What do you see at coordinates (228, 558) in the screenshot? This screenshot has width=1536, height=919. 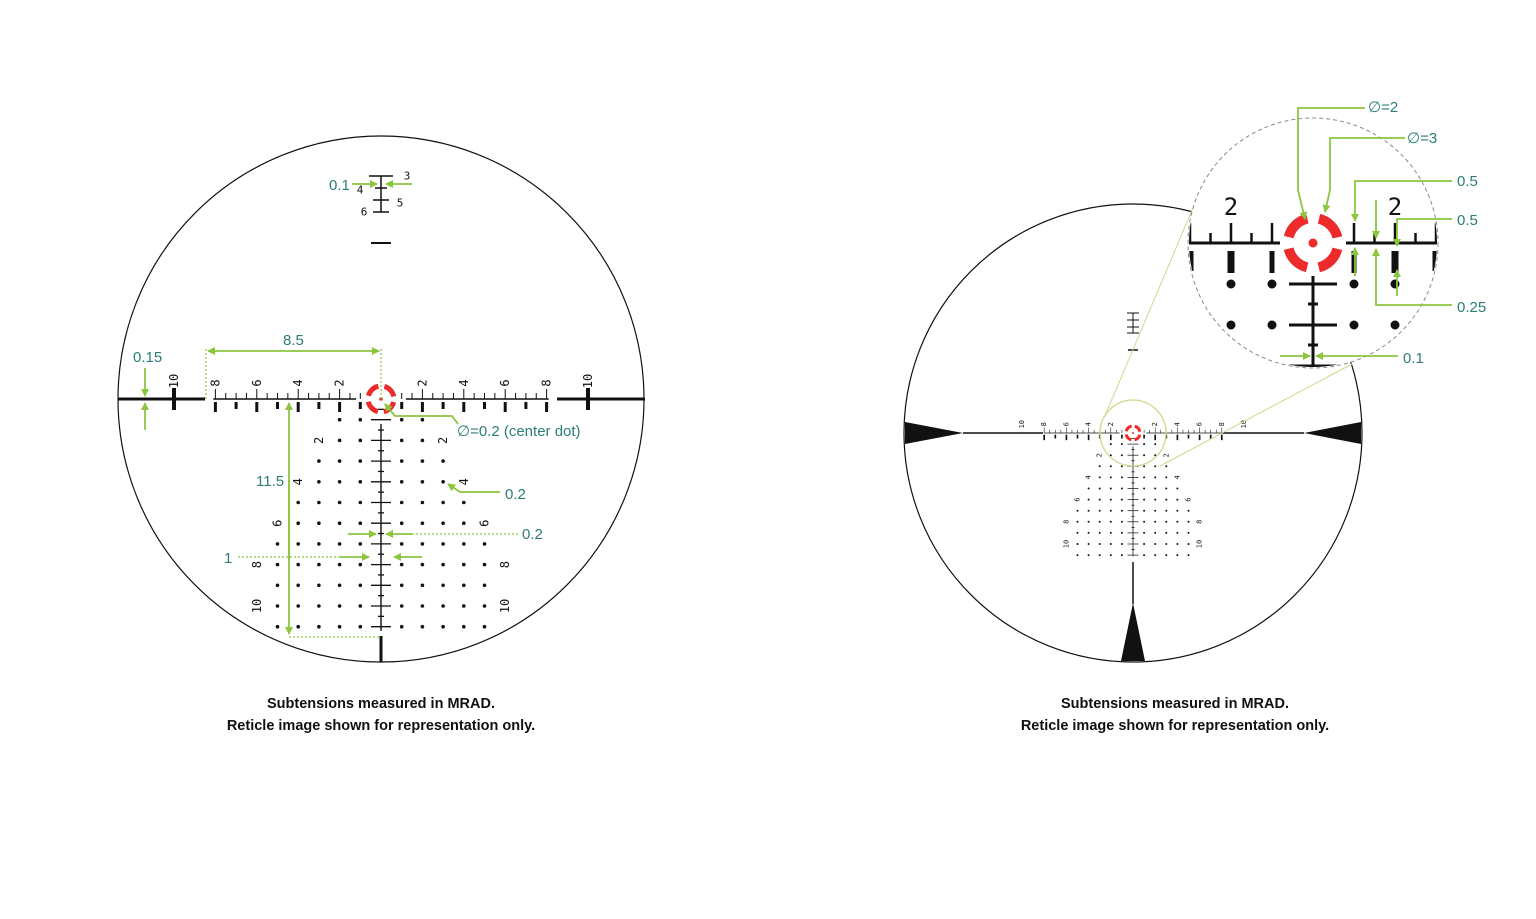 I see `label-bar-width: 1` at bounding box center [228, 558].